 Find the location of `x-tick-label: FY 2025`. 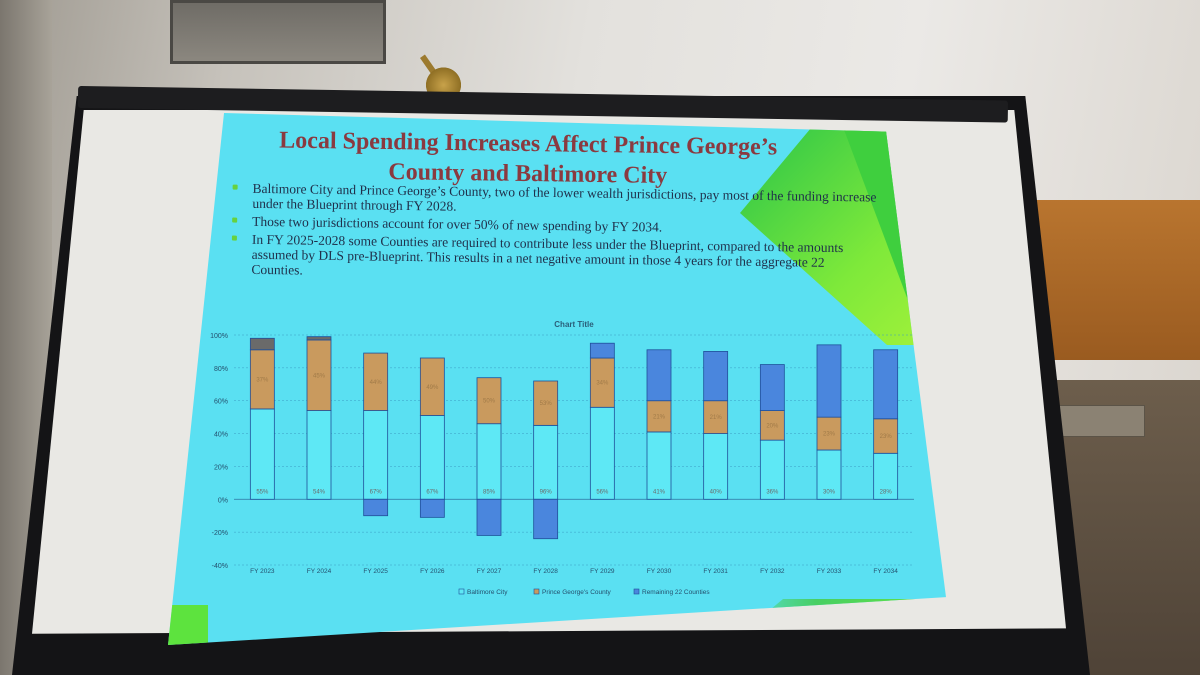

x-tick-label: FY 2025 is located at coordinates (375, 571).